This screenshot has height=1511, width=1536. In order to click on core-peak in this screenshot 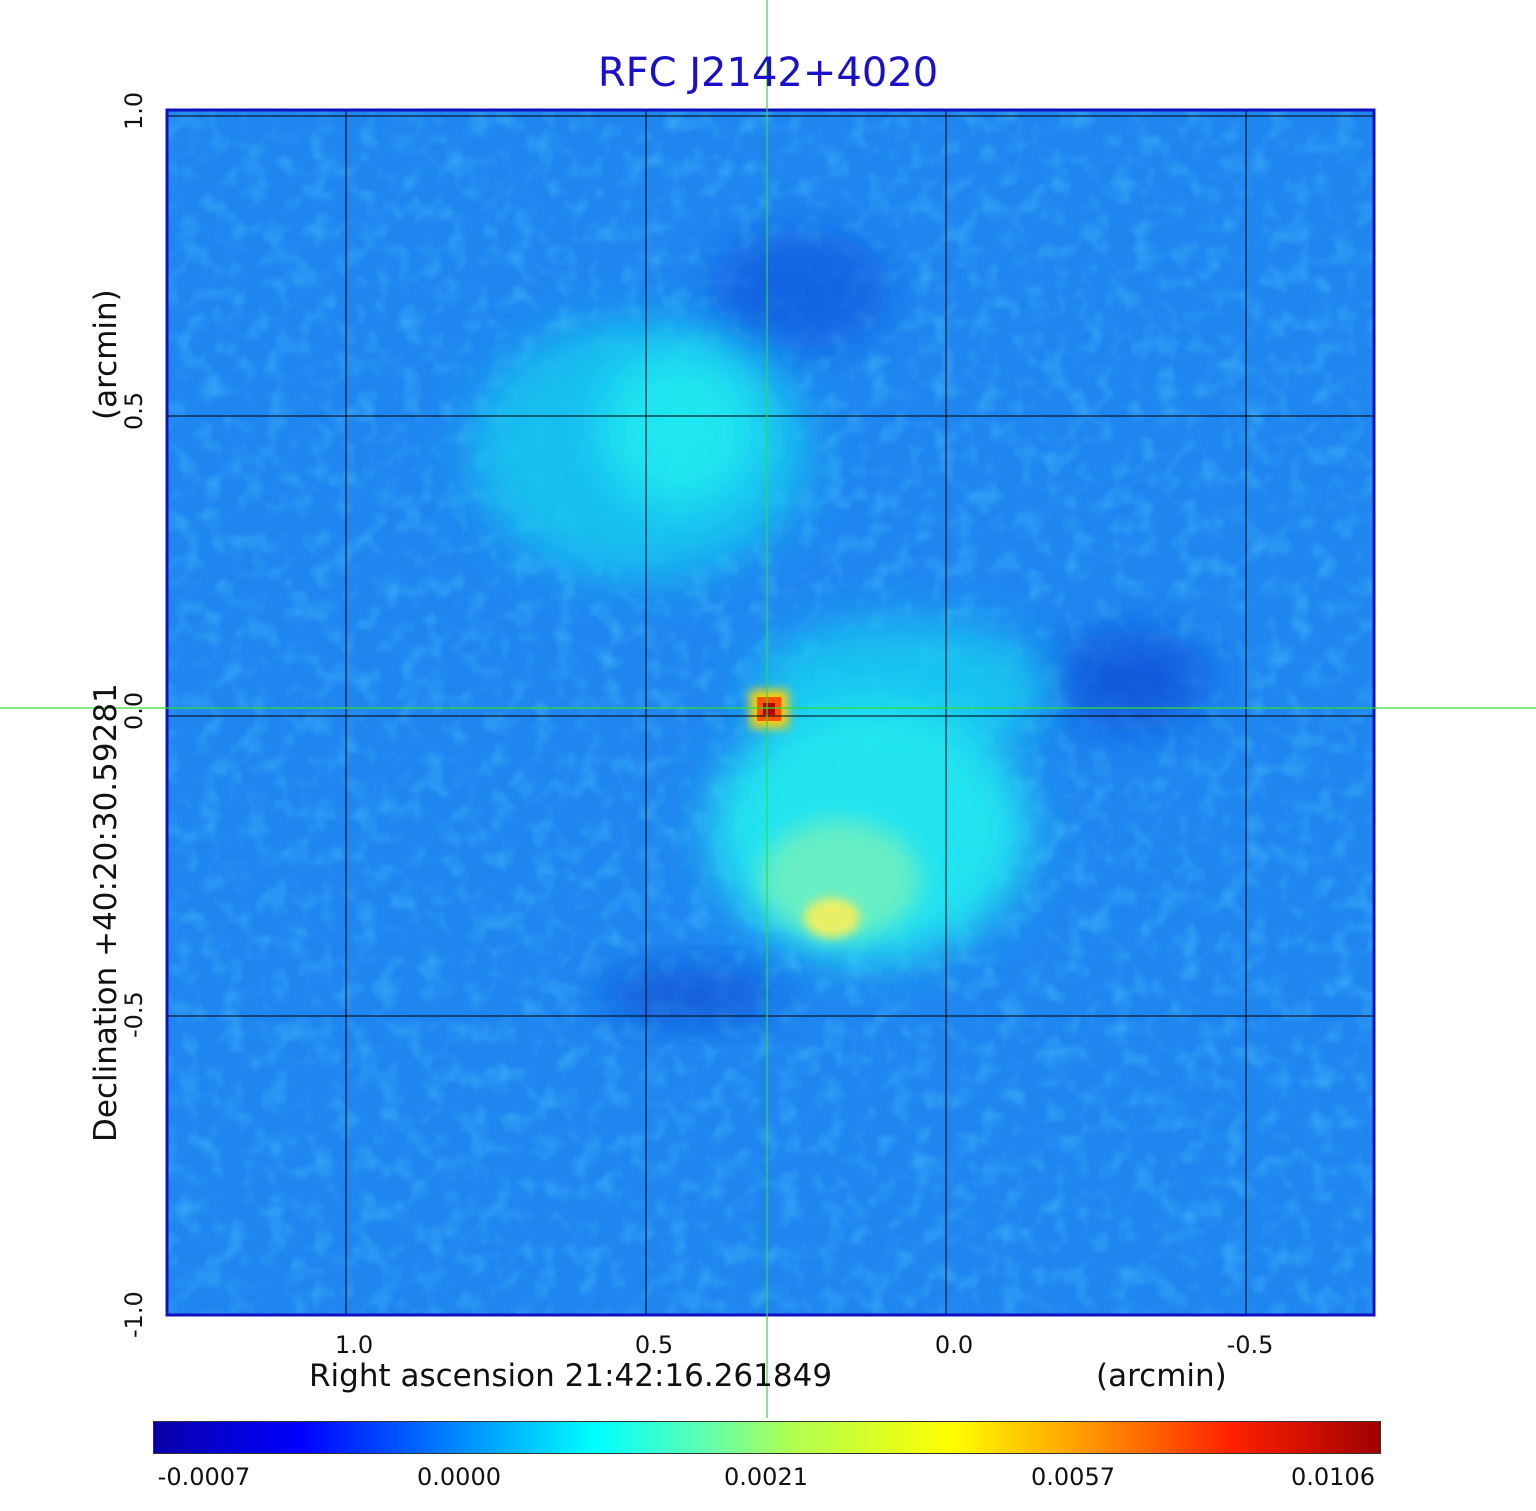, I will do `click(769, 709)`.